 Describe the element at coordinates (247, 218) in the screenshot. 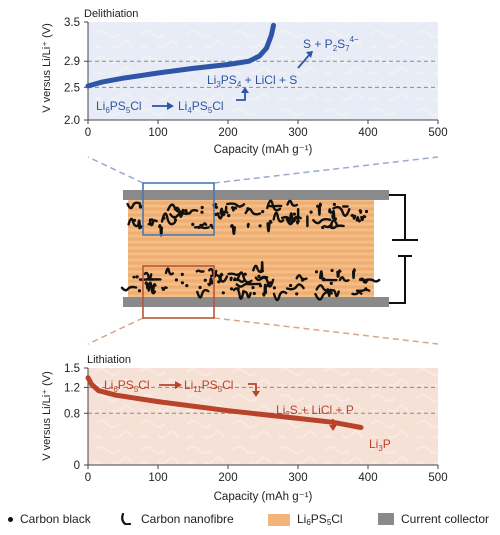

I see `composite-electrode-top` at that location.